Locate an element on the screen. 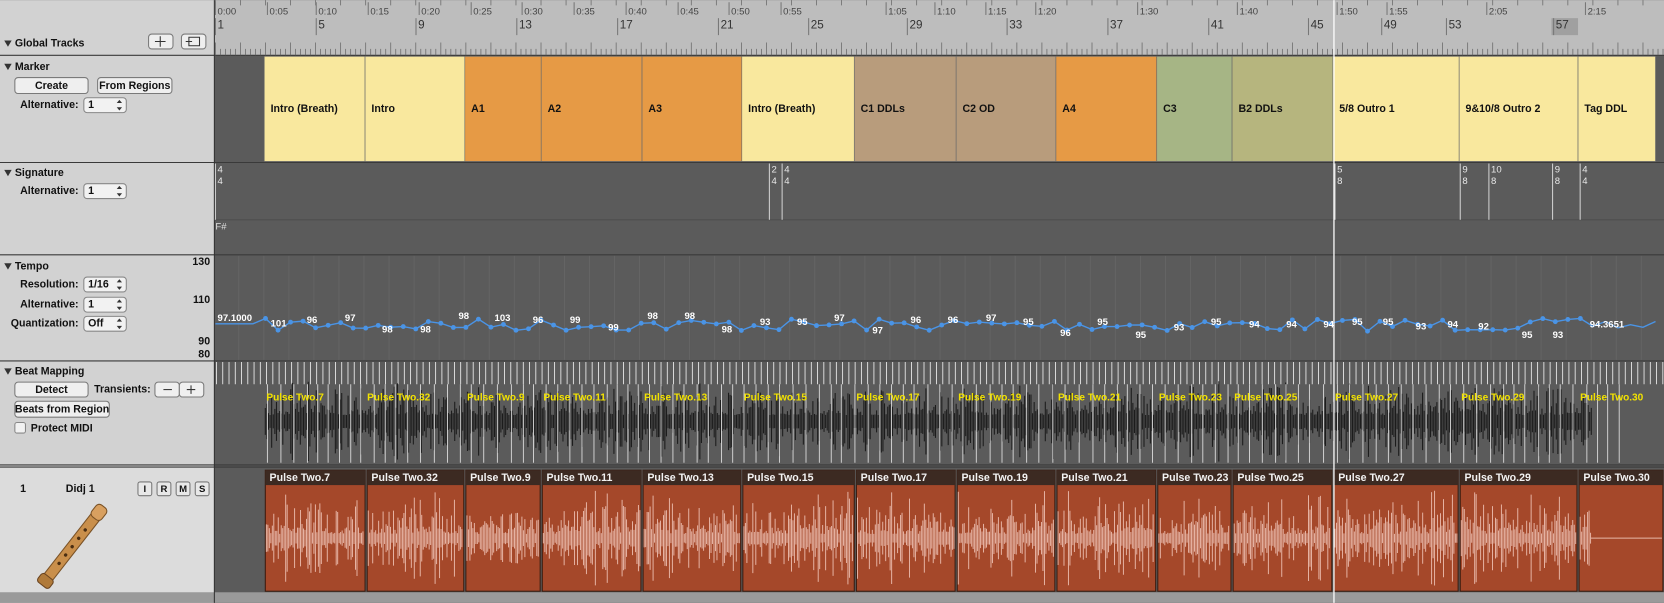 This screenshot has width=1664, height=603. track-button-label: R is located at coordinates (164, 489).